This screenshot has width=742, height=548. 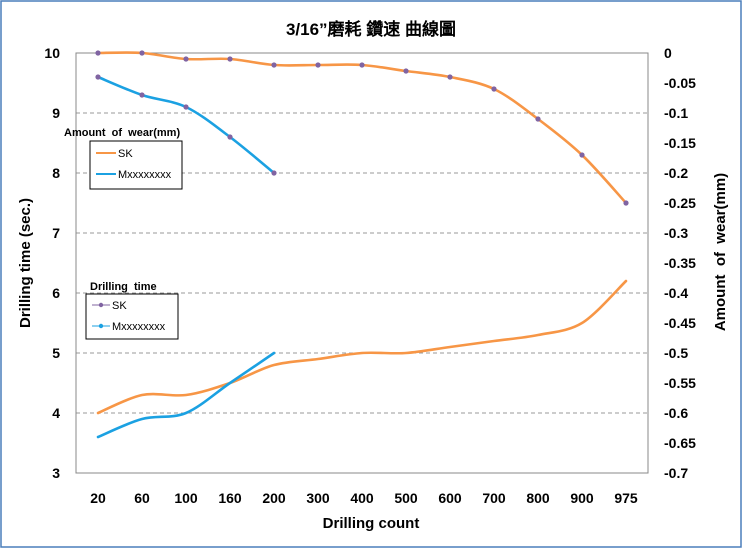 What do you see at coordinates (676, 473) in the screenshot?
I see `right-tick-label: -0.7` at bounding box center [676, 473].